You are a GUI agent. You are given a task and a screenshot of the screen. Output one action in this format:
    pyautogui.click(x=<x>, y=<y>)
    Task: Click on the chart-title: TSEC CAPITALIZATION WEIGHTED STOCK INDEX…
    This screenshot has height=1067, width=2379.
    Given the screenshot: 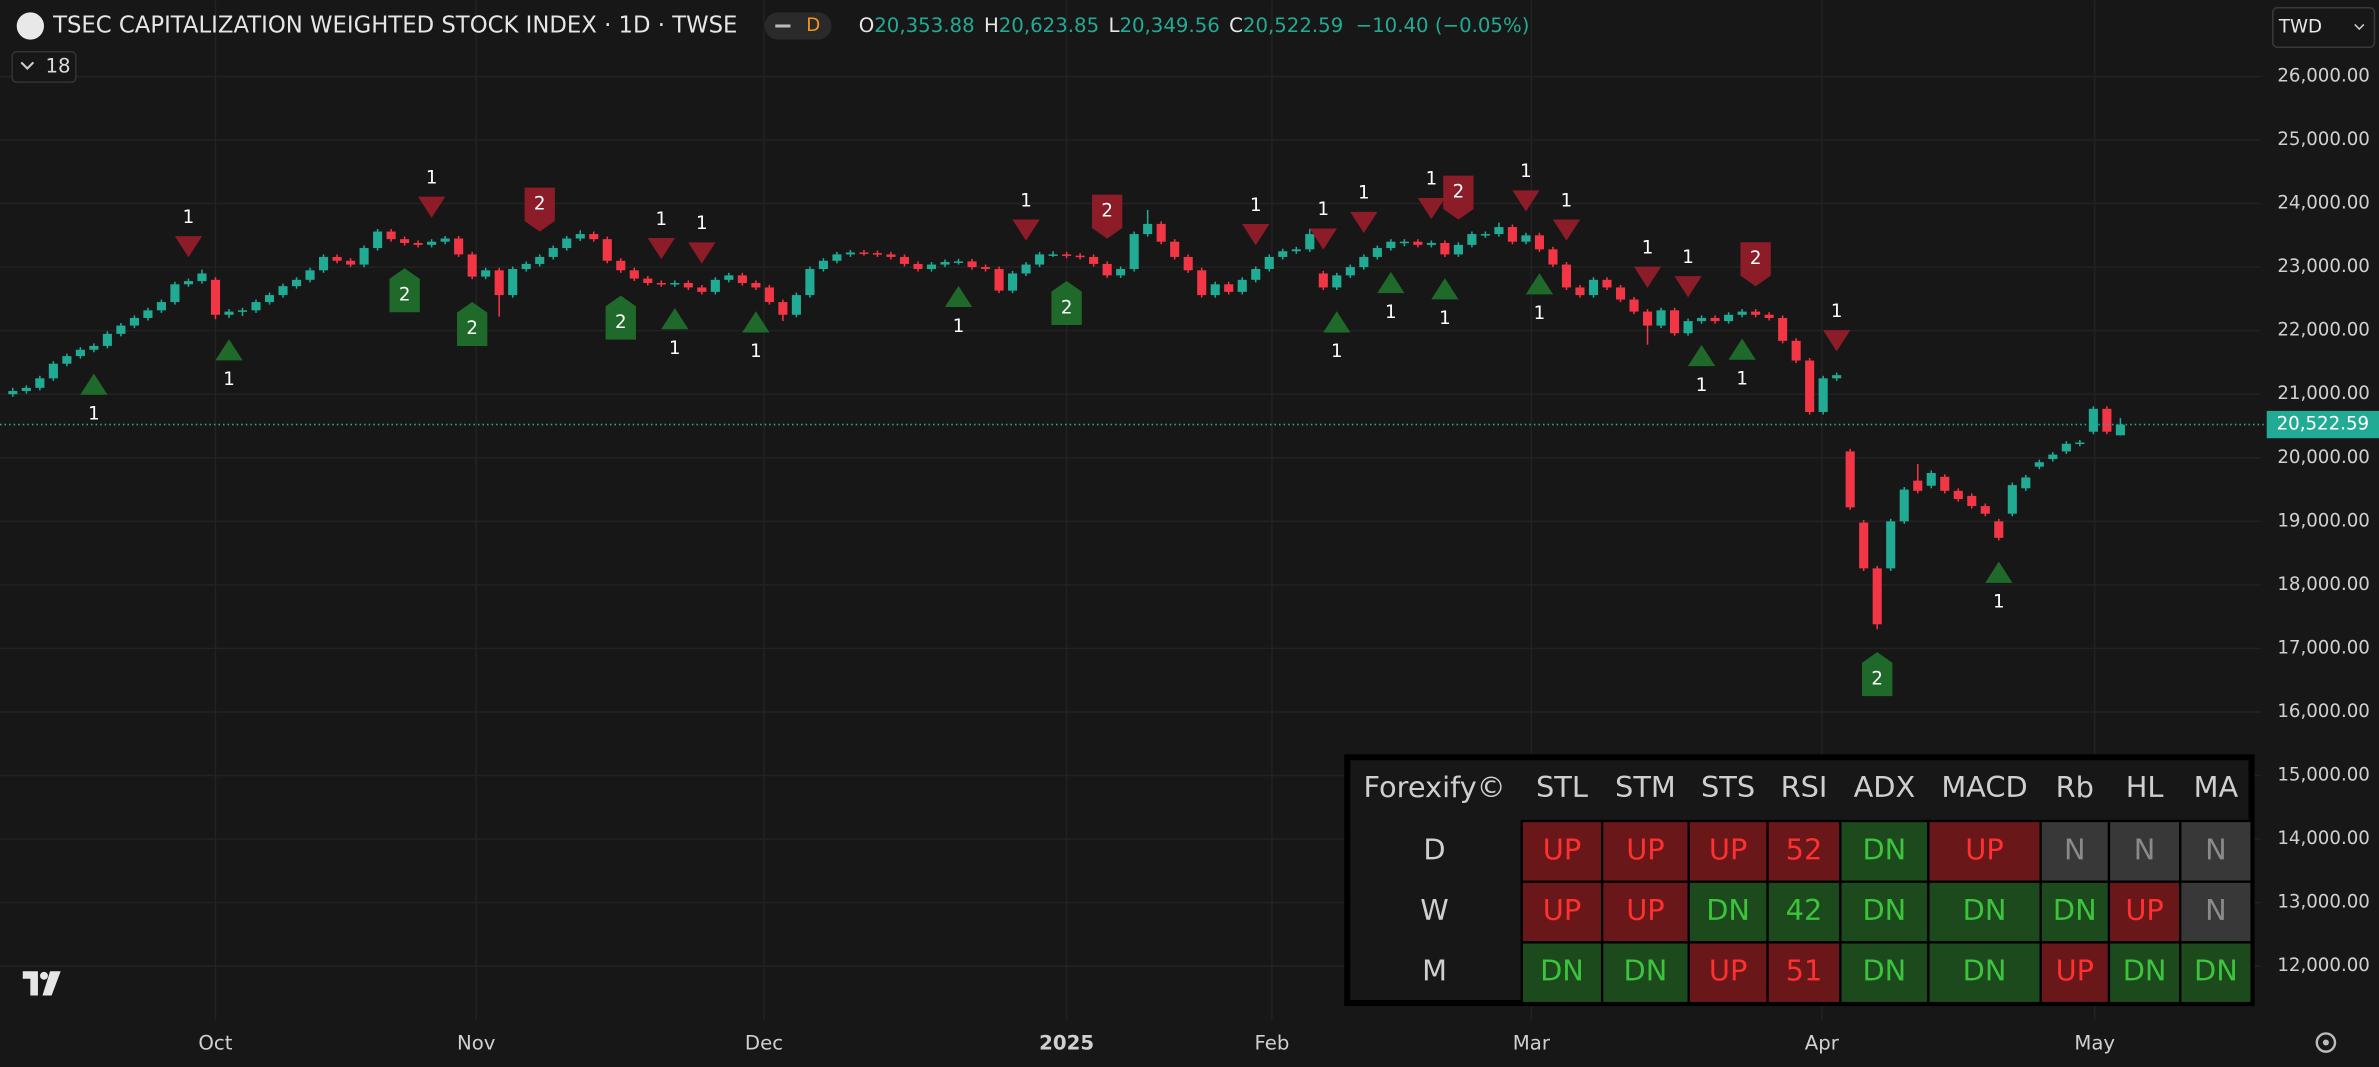 What is the action you would take?
    pyautogui.click(x=394, y=25)
    